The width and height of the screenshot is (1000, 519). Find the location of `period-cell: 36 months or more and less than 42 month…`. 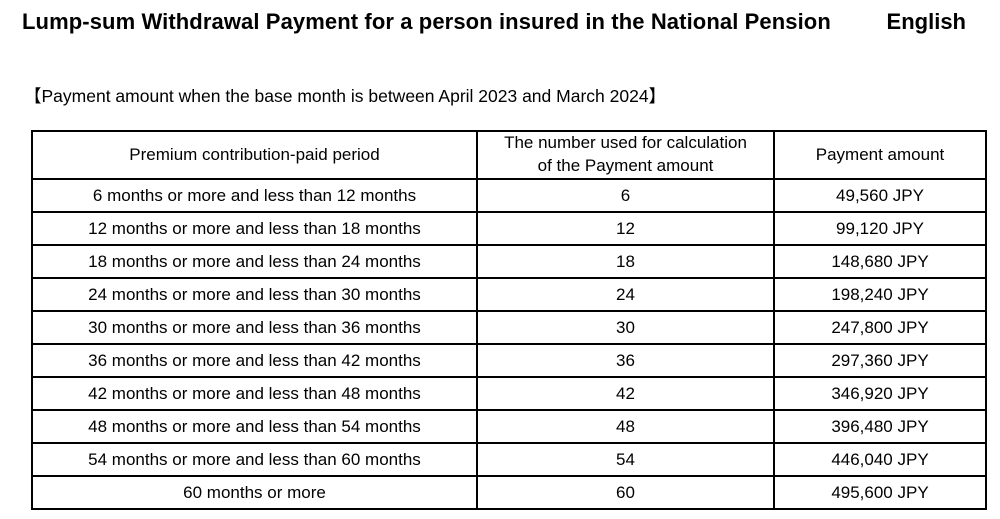

period-cell: 36 months or more and less than 42 month… is located at coordinates (254, 360).